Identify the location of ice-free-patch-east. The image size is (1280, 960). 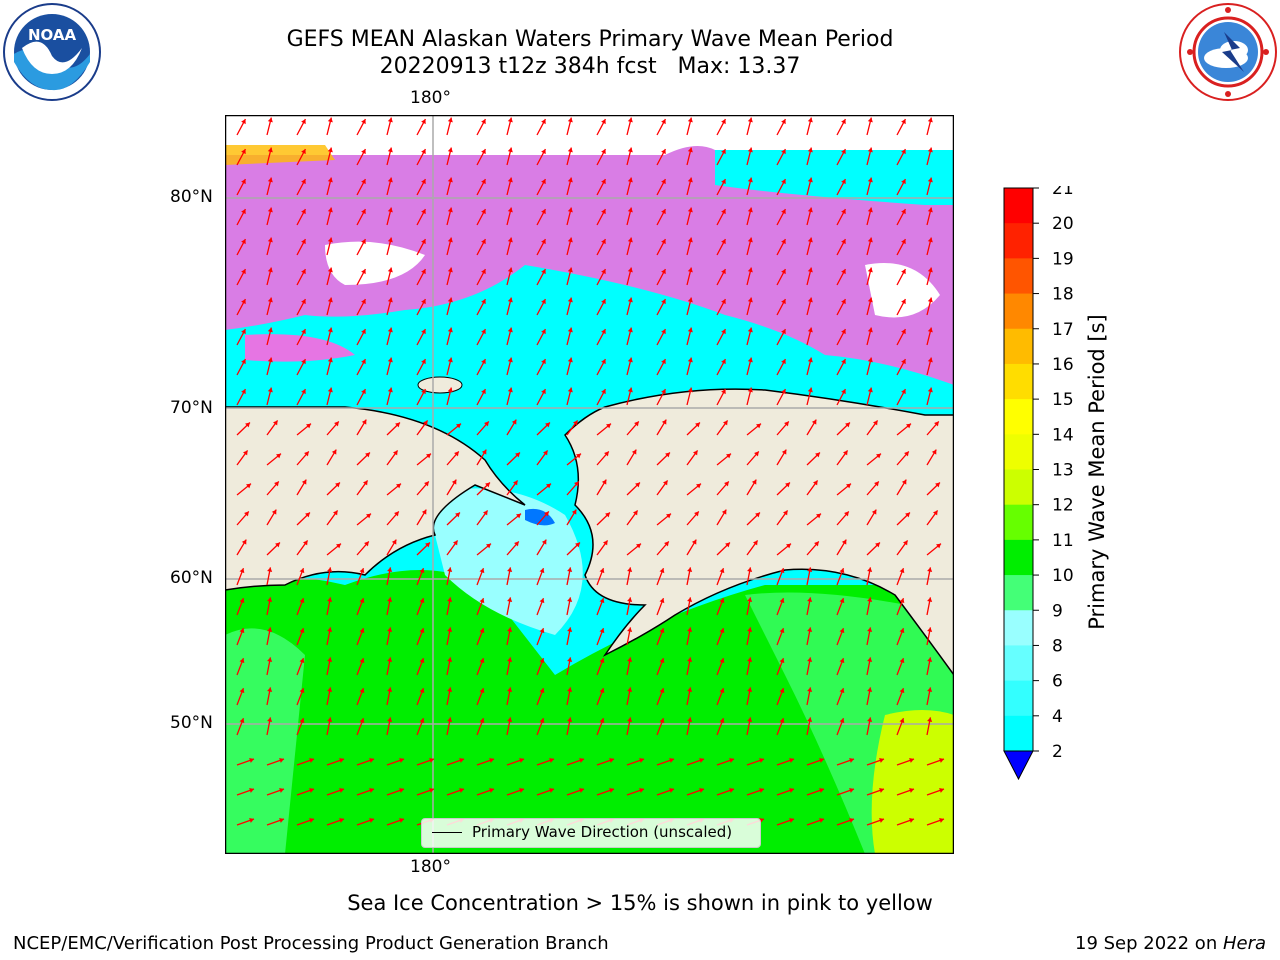
(902, 290).